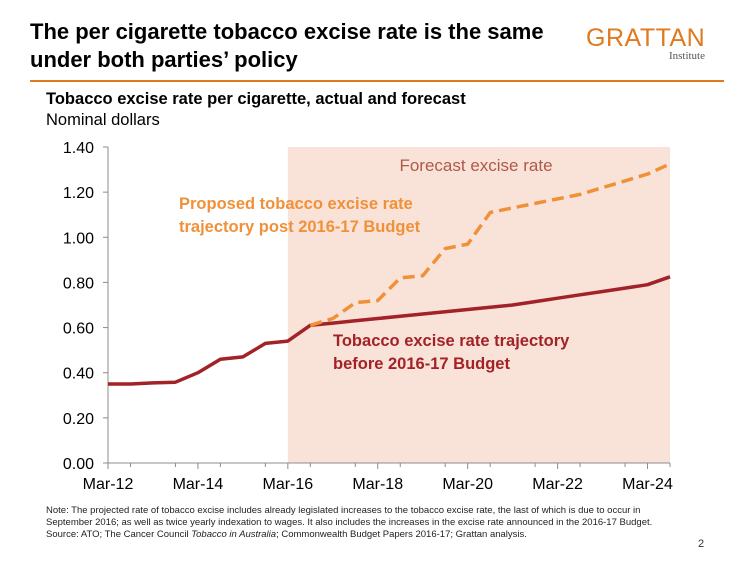  I want to click on x-tick-label: Mar-22, so click(557, 484).